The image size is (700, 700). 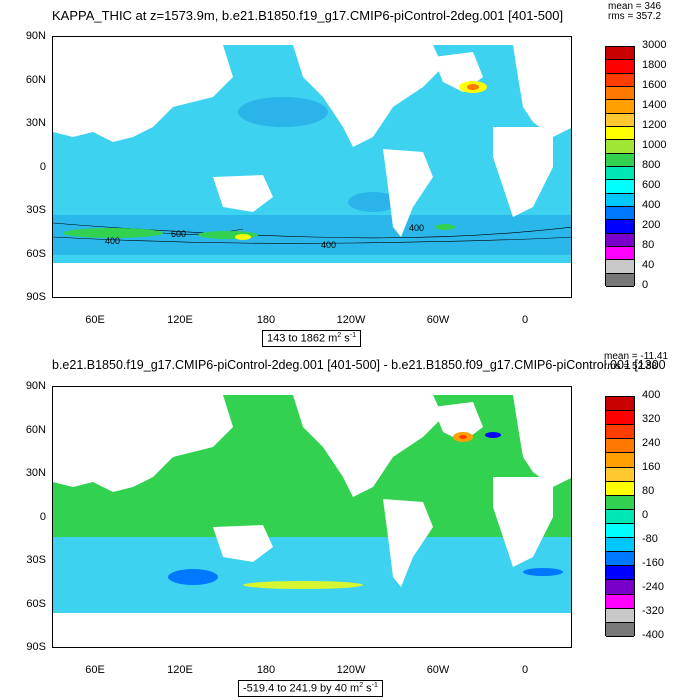 What do you see at coordinates (243, 543) in the screenshot?
I see `bottom-land-australia` at bounding box center [243, 543].